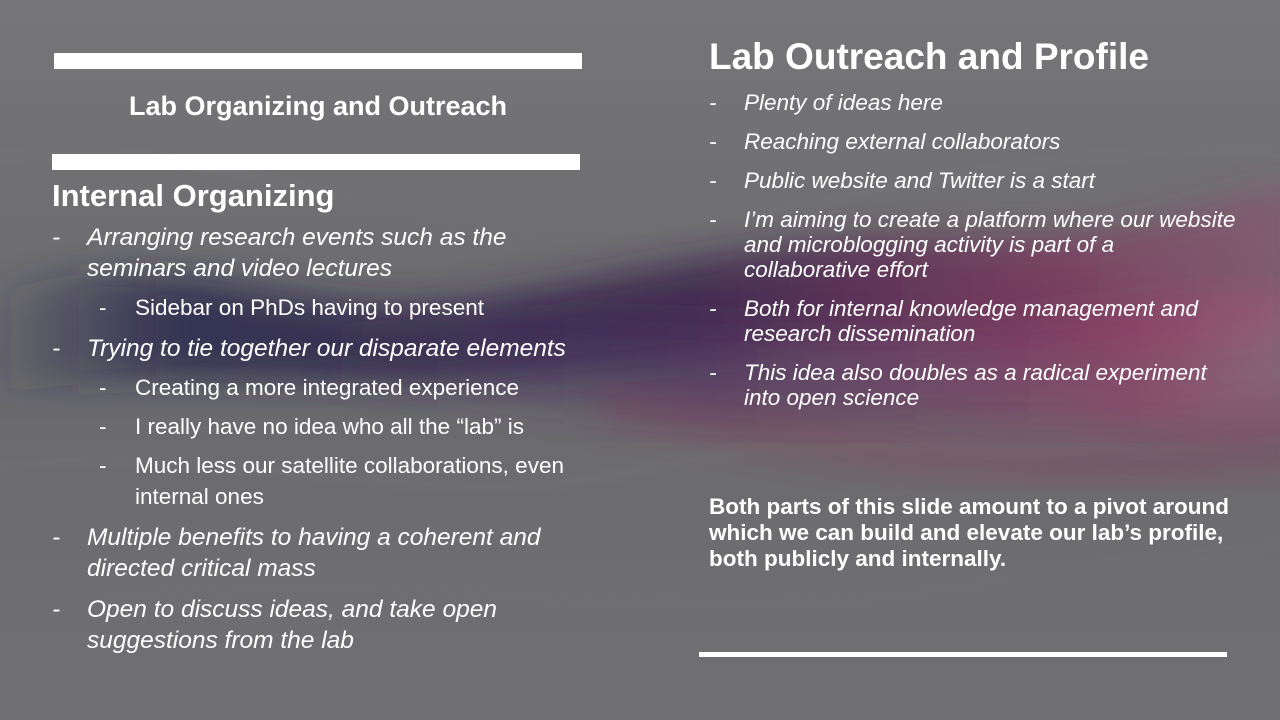 The width and height of the screenshot is (1280, 720). What do you see at coordinates (309, 307) in the screenshot?
I see `list-item-text: Sidebar on PhDs having to present` at bounding box center [309, 307].